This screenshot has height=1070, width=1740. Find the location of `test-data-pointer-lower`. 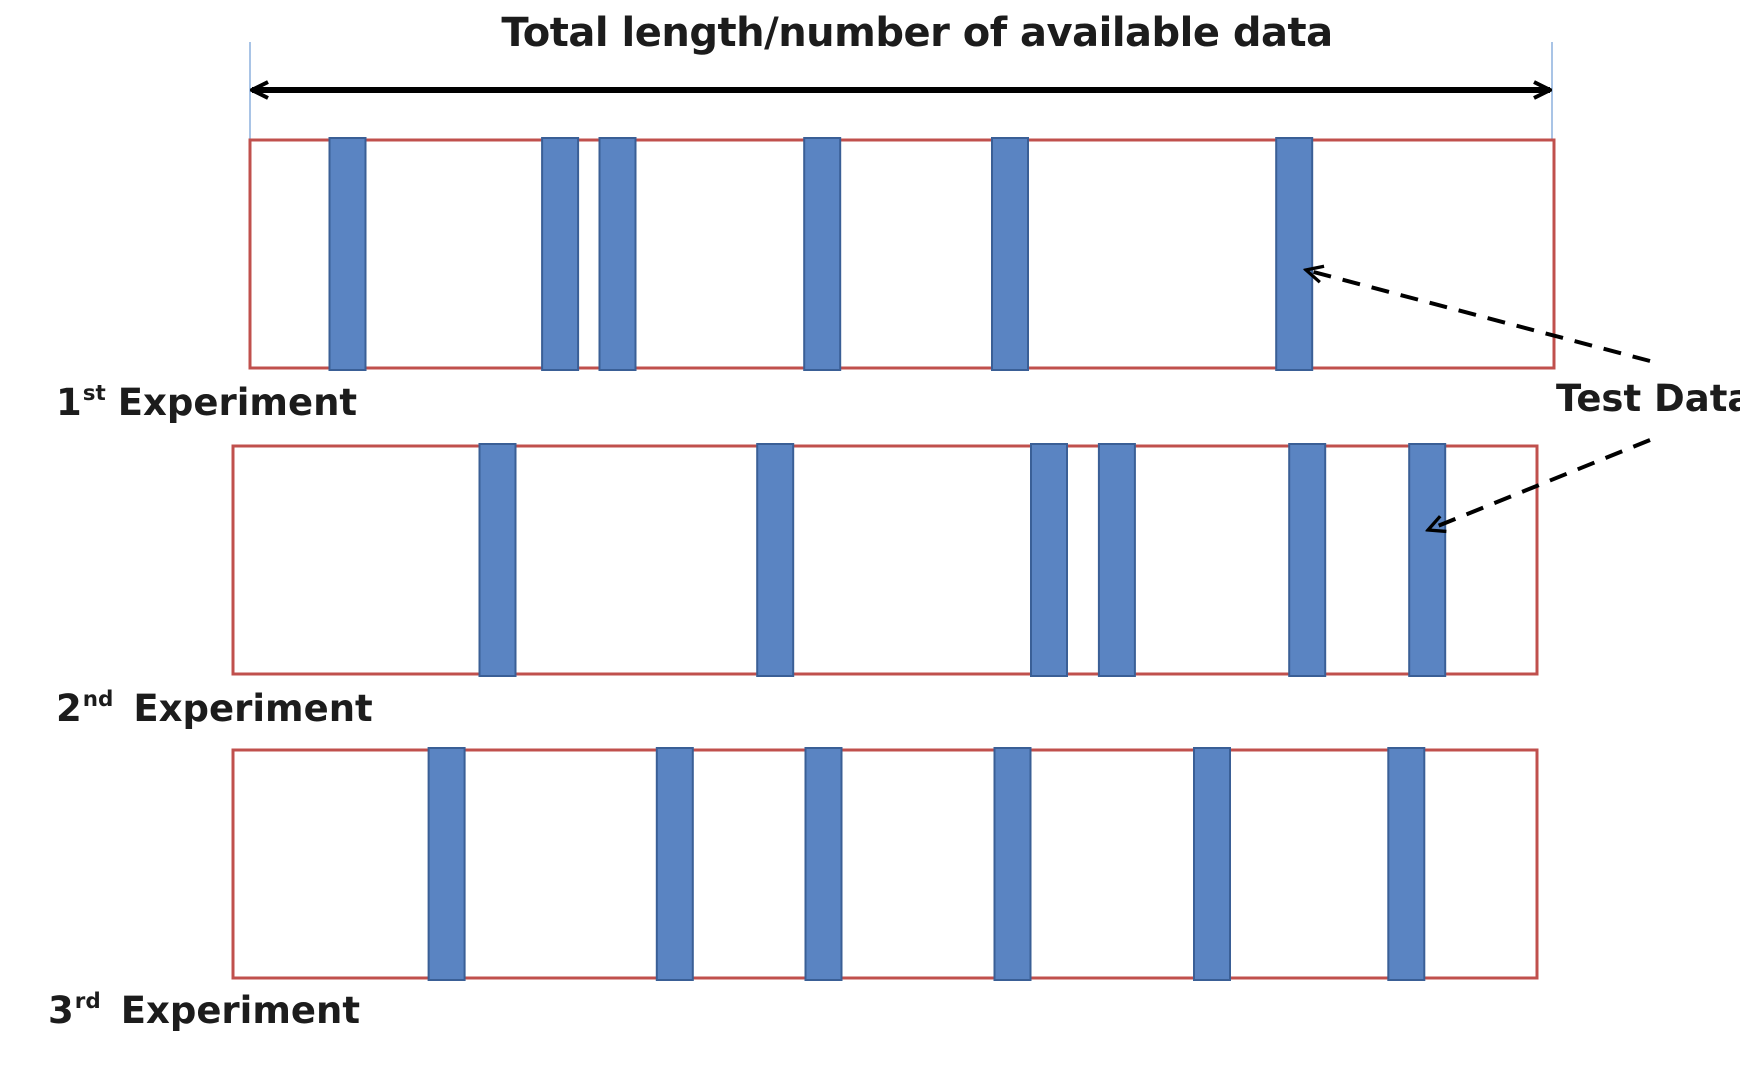

test-data-pointer-lower is located at coordinates (1539, 484).